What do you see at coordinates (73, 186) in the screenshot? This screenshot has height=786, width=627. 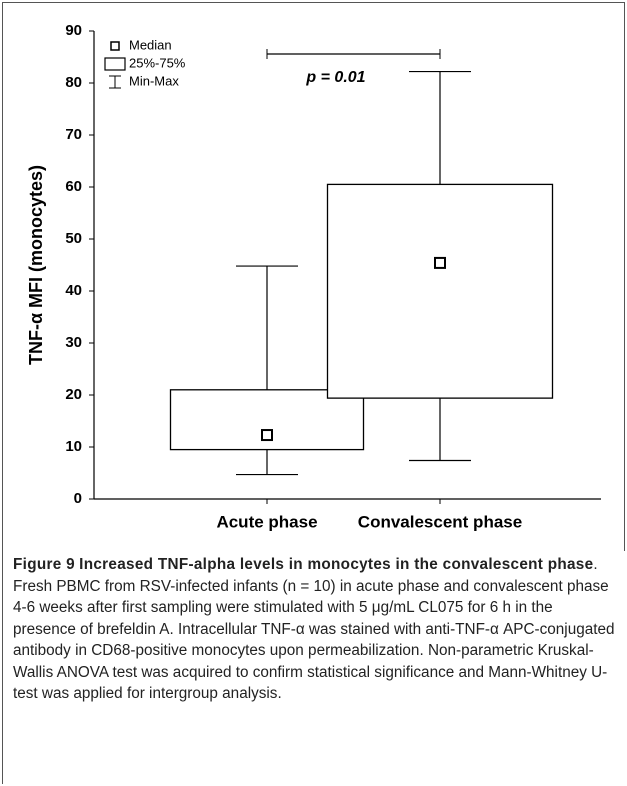 I see `y-tick-label: 60` at bounding box center [73, 186].